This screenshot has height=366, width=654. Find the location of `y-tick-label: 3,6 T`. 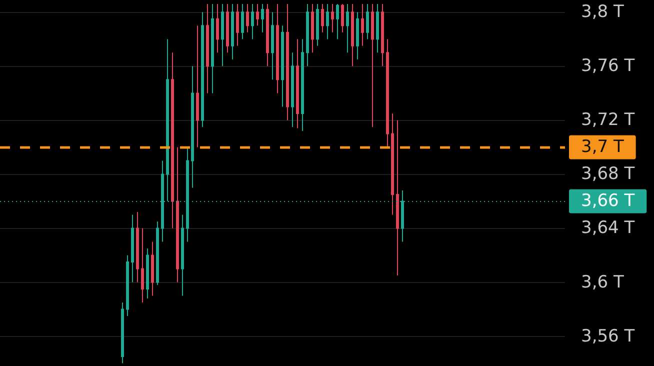

y-tick-label: 3,6 T is located at coordinates (602, 282).